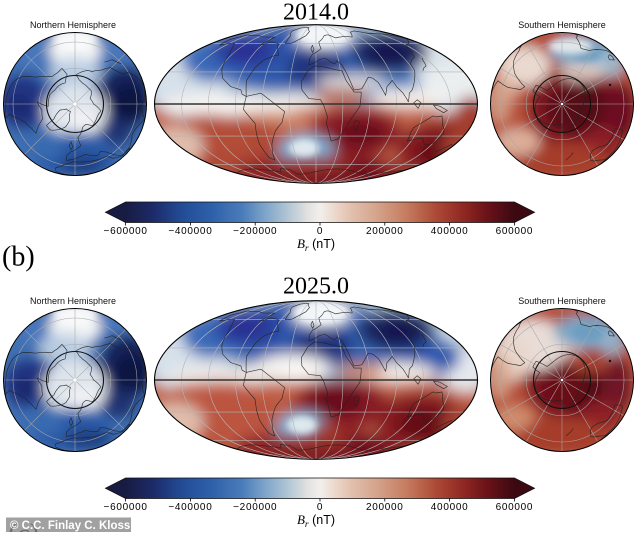  I want to click on svg-text: 2025.0, so click(316, 287).